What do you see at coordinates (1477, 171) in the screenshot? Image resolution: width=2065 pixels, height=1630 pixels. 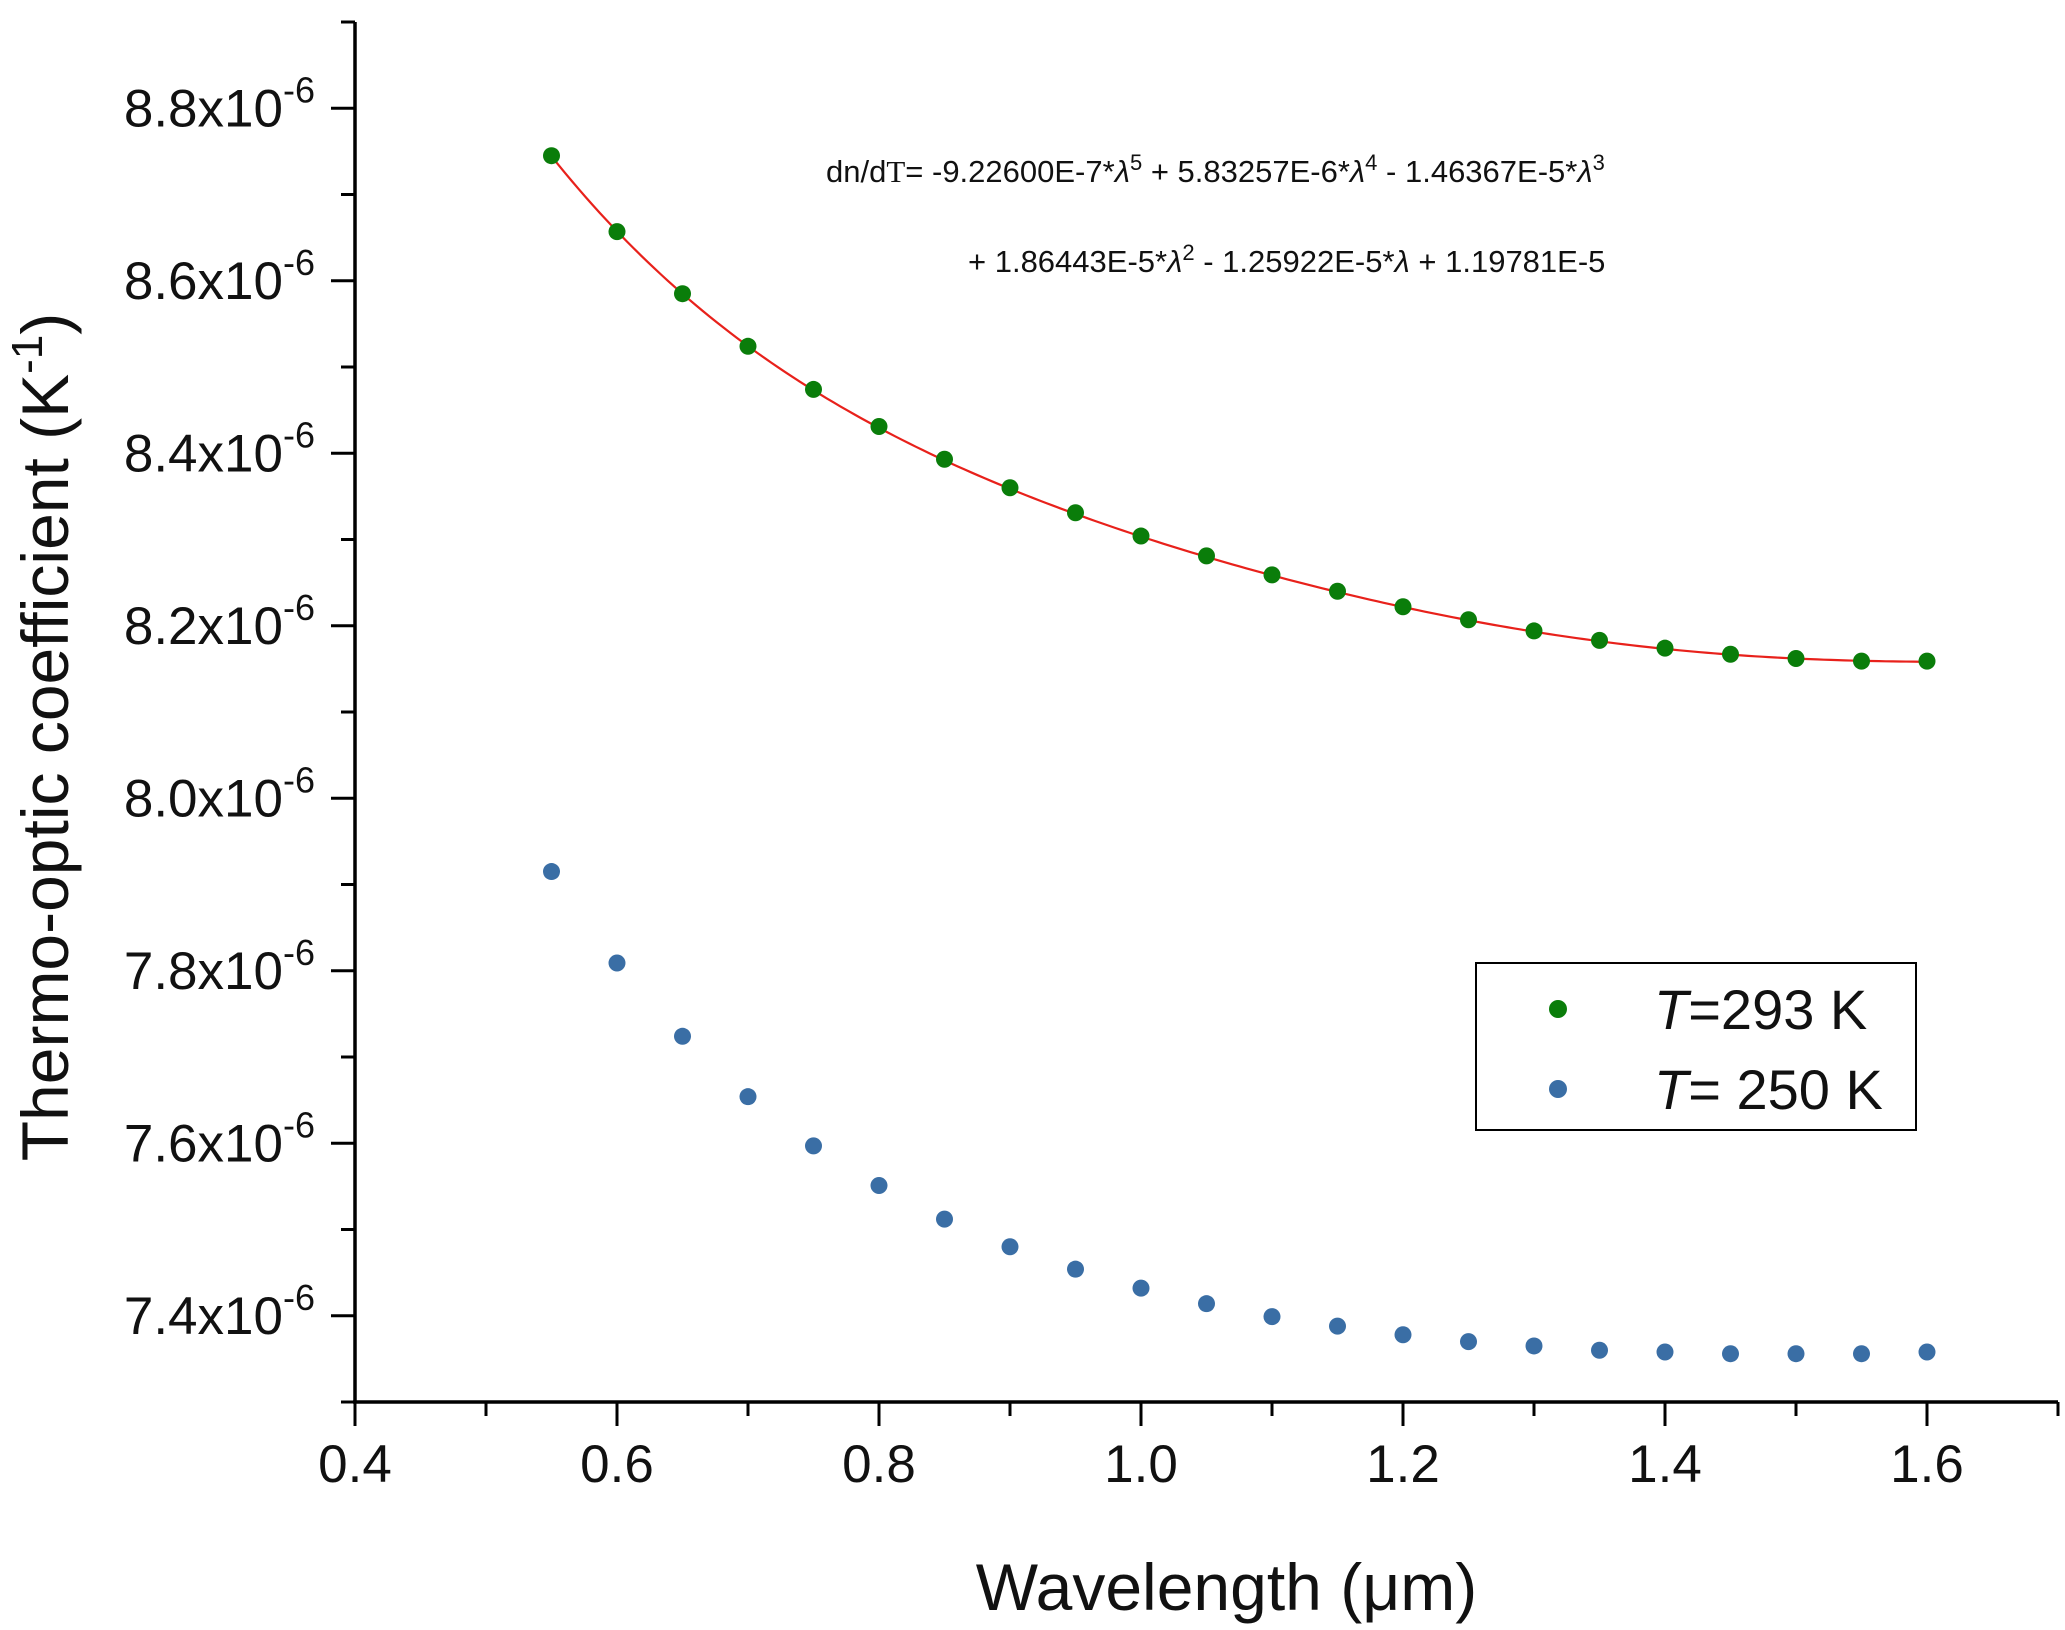 I see `equation-term: - 1.46367E-5*` at bounding box center [1477, 171].